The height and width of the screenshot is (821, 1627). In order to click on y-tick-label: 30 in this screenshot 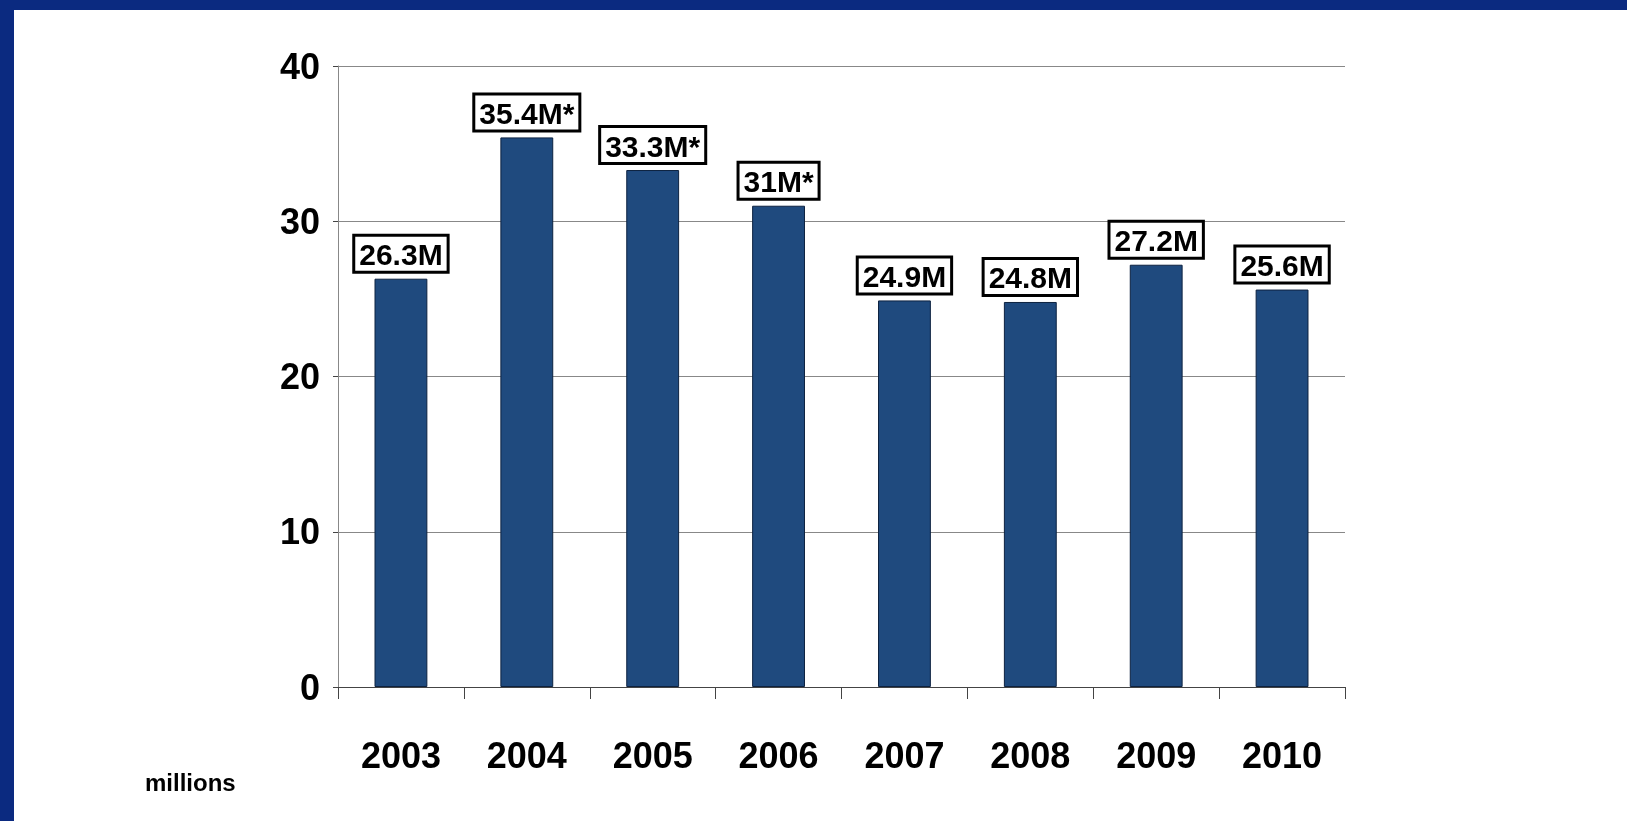, I will do `click(299, 221)`.